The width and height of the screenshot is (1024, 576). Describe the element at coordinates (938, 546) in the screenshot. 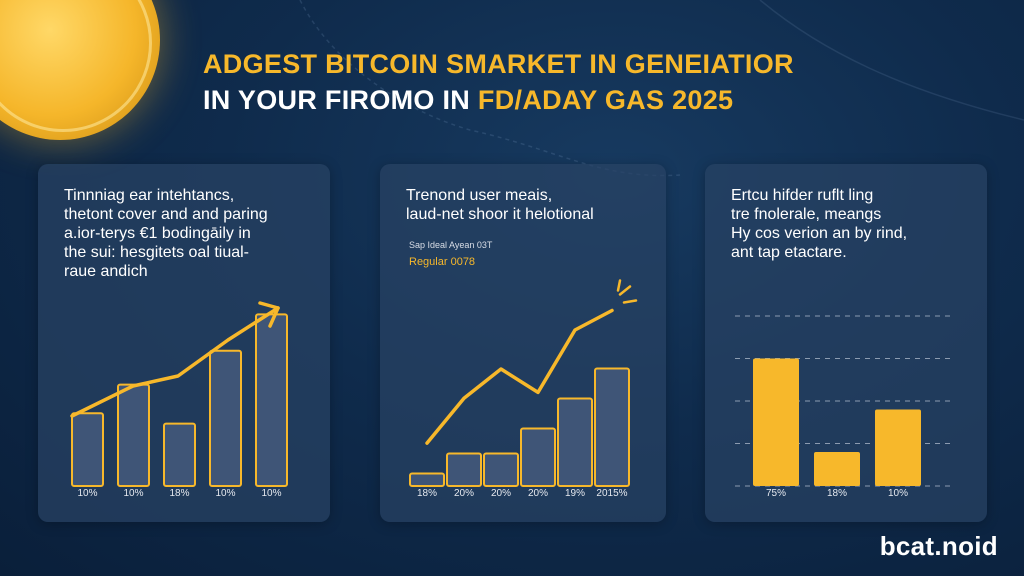

I see `brand-logo: bcat.noid` at that location.